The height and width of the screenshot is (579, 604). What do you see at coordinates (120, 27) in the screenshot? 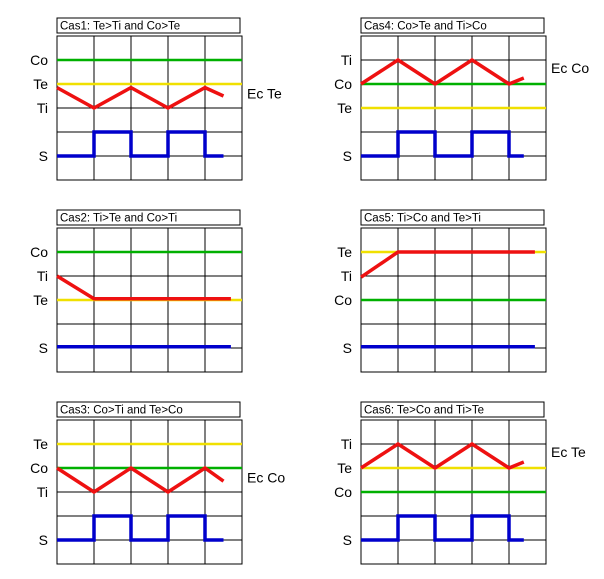
I see `panel-1-title: Cas1: Te>Ti and Co>Te` at bounding box center [120, 27].